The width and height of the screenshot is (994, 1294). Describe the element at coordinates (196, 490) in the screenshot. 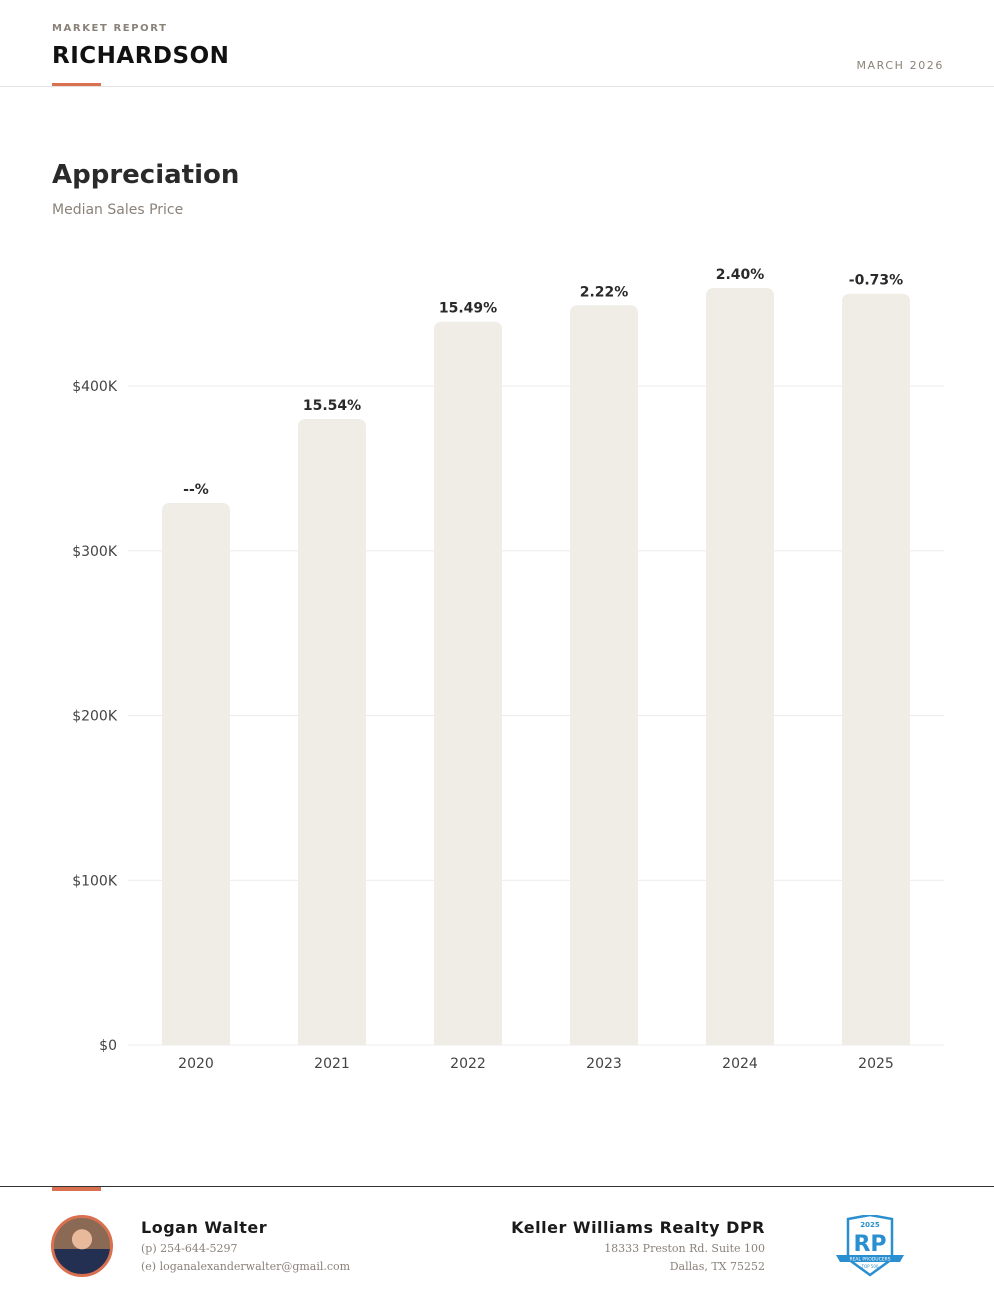

I see `data-label: --%` at that location.